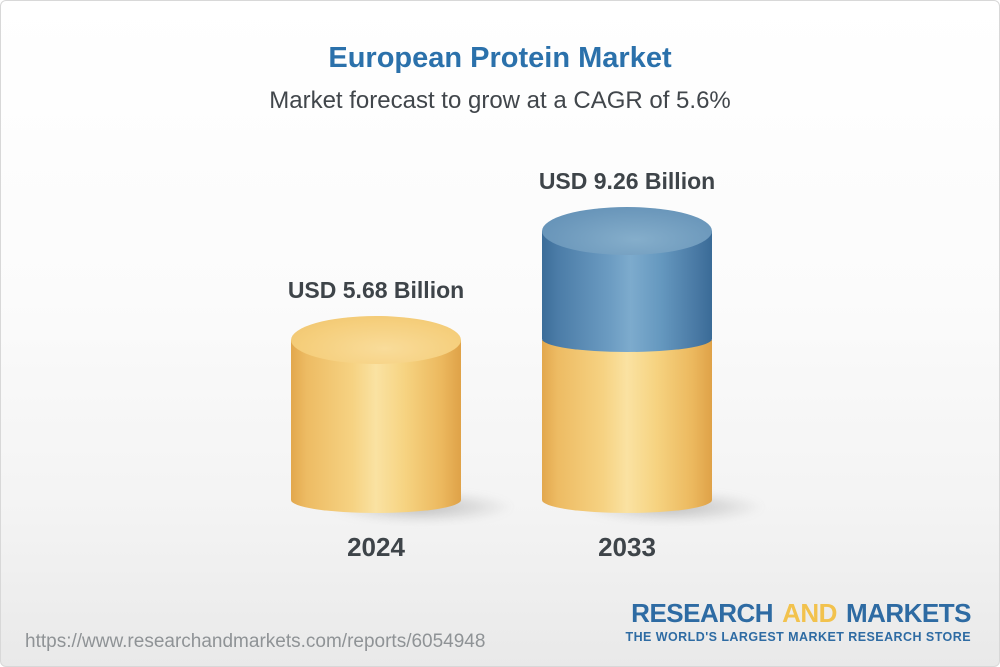 This screenshot has width=1000, height=667. Describe the element at coordinates (500, 58) in the screenshot. I see `chart-title: European Protein Market` at that location.